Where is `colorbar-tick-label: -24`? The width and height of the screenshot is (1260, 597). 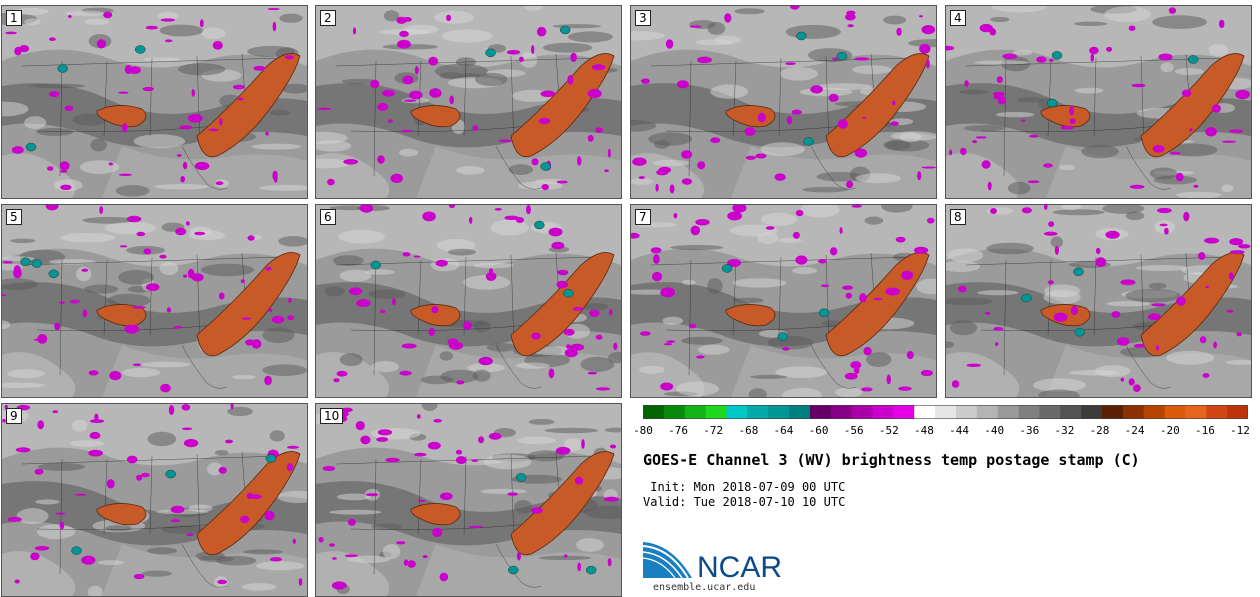 colorbar-tick-label: -24 is located at coordinates (1134, 430).